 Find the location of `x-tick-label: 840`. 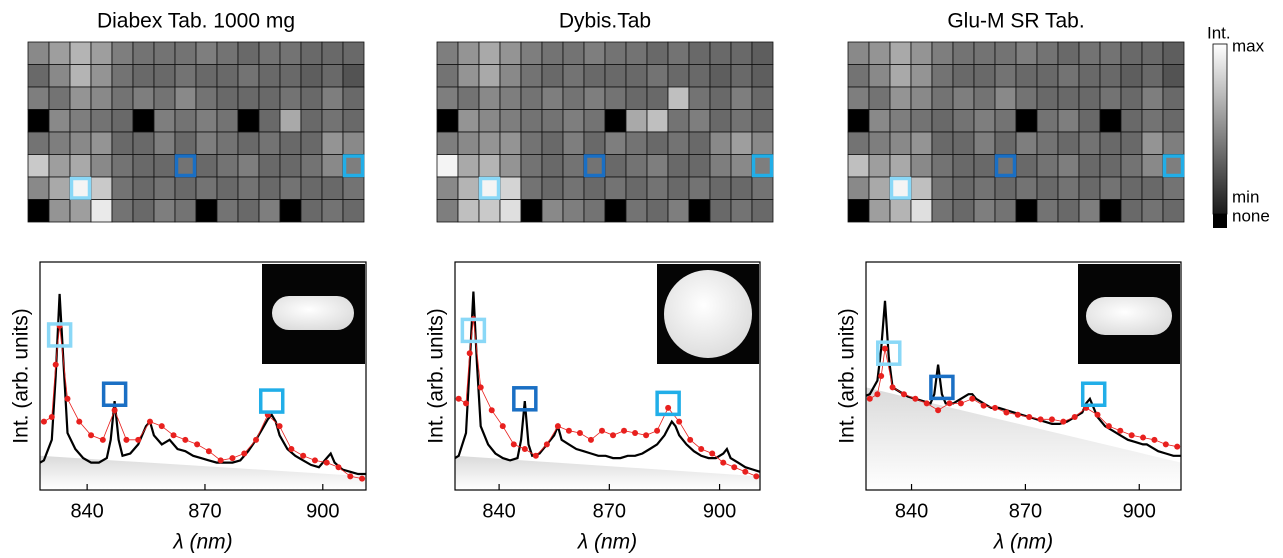

x-tick-label: 840 is located at coordinates (911, 511).